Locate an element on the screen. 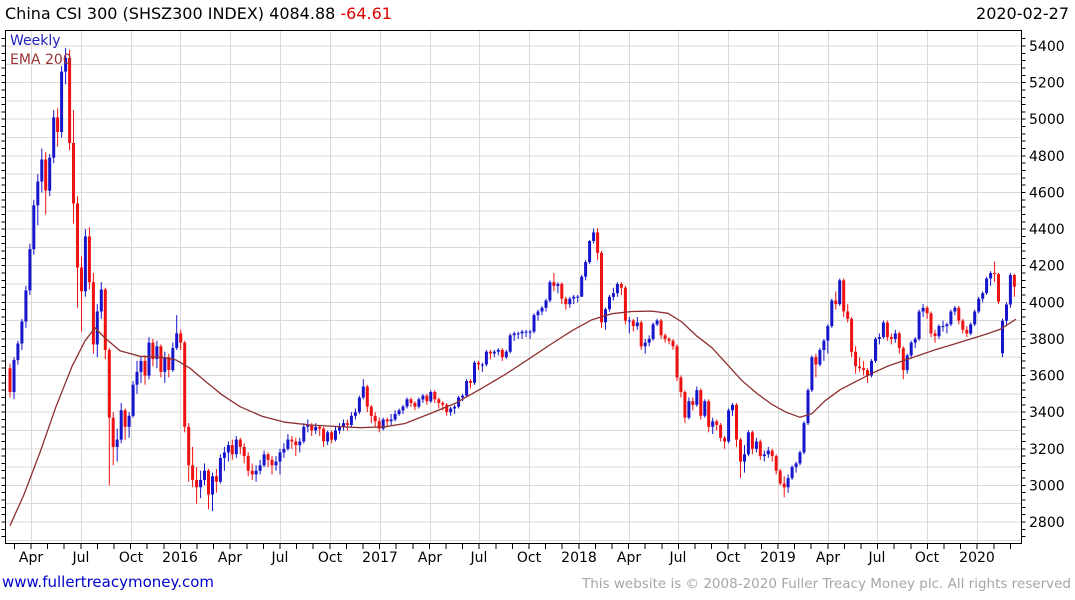 This screenshot has width=1075, height=600. y-axis-label: 3800 is located at coordinates (1047, 340).